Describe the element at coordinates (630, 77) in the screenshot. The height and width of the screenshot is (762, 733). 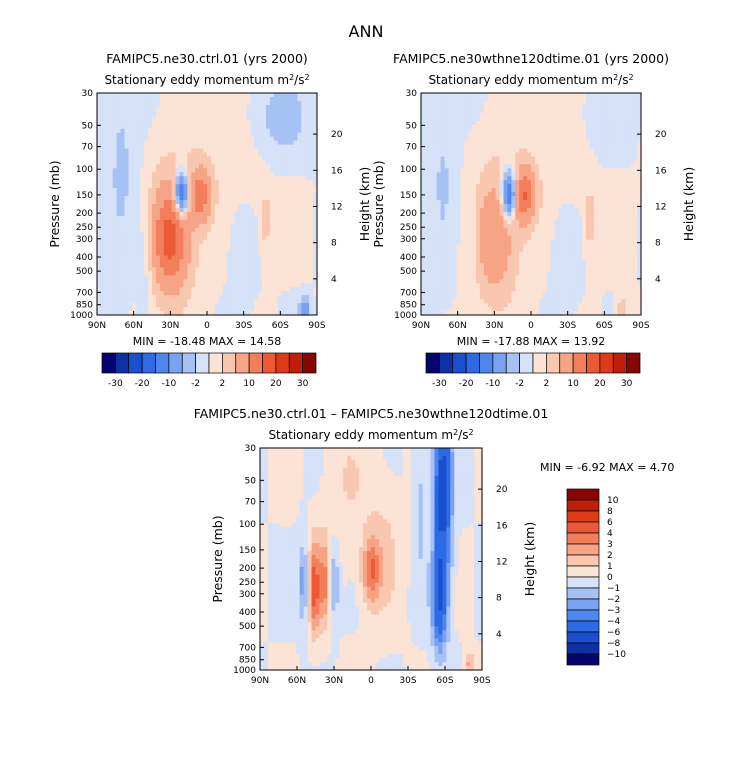
I see `units-superscript: 2` at that location.